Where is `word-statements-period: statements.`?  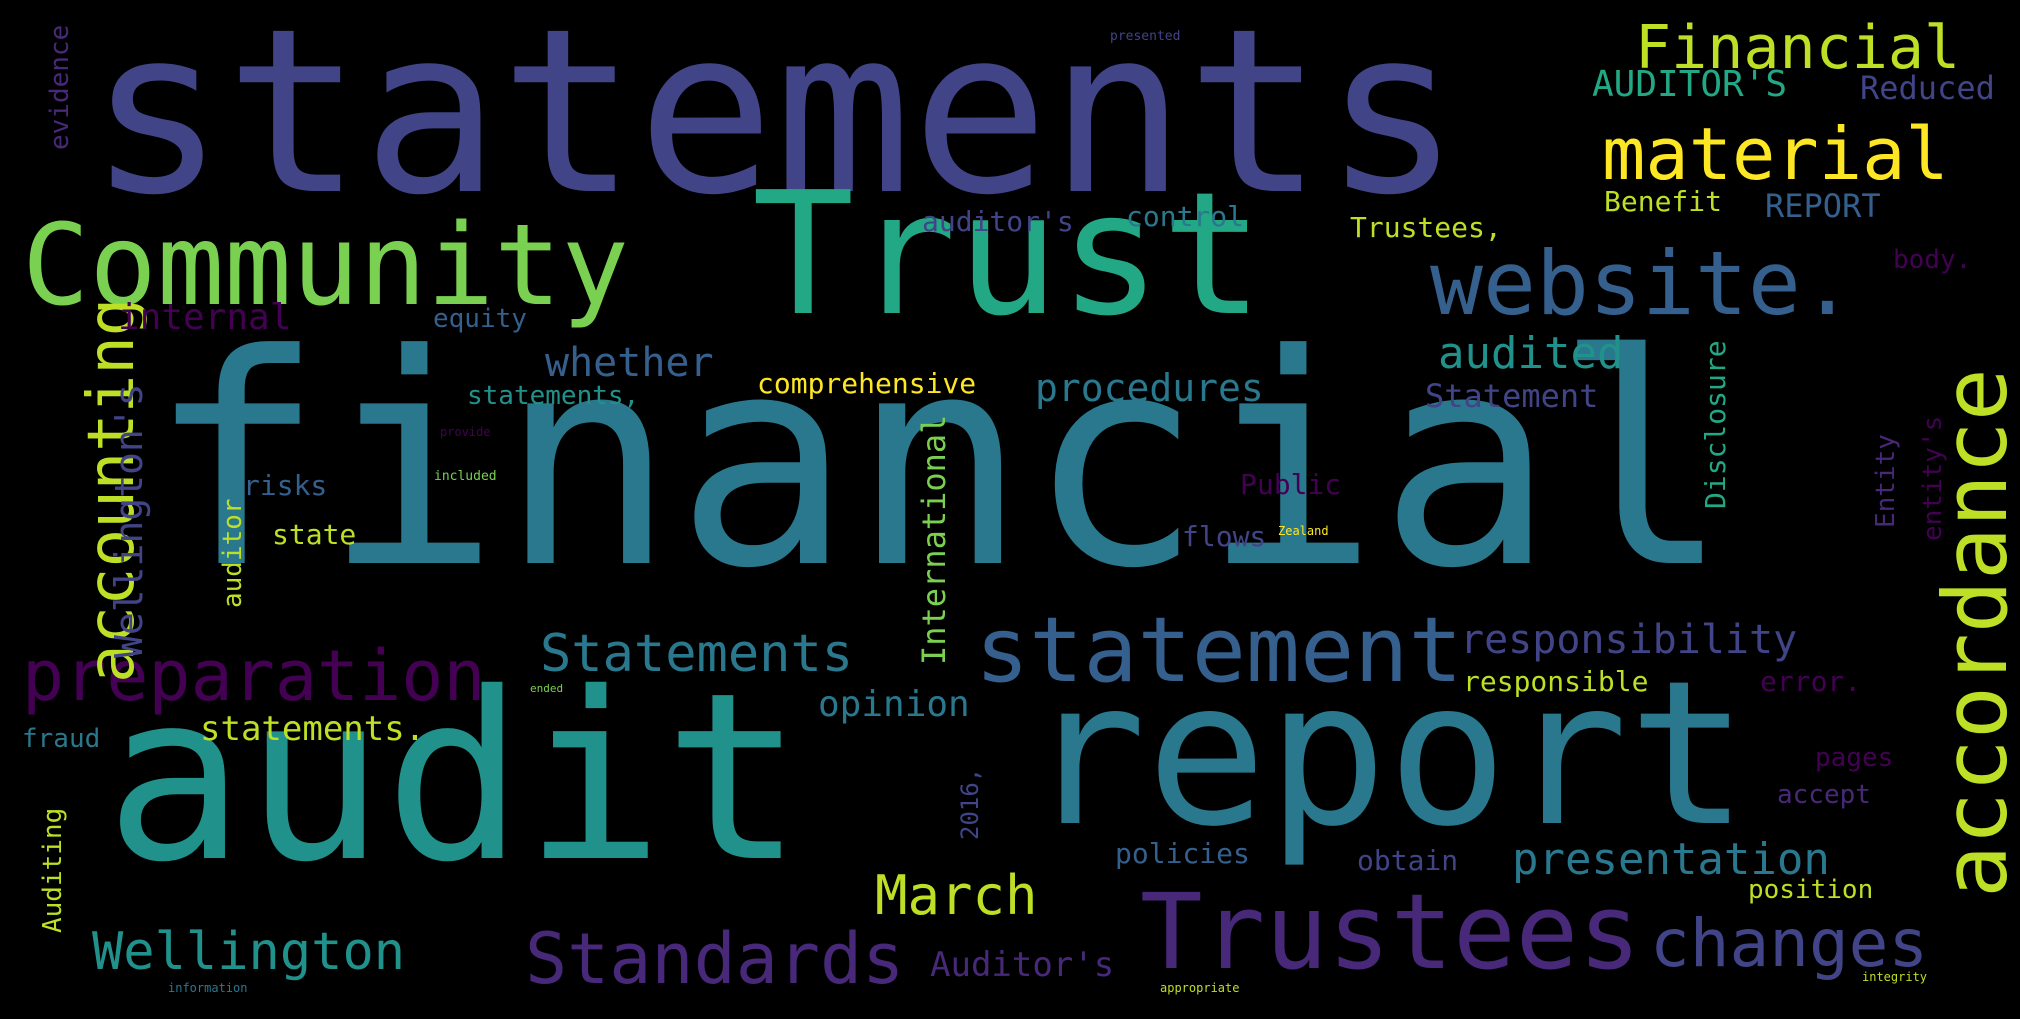 word-statements-period: statements. is located at coordinates (313, 729).